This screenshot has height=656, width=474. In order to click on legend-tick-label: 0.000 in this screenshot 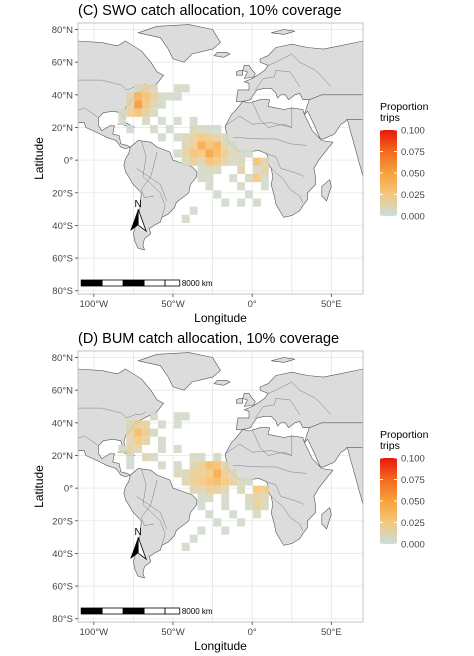, I will do `click(413, 217)`.